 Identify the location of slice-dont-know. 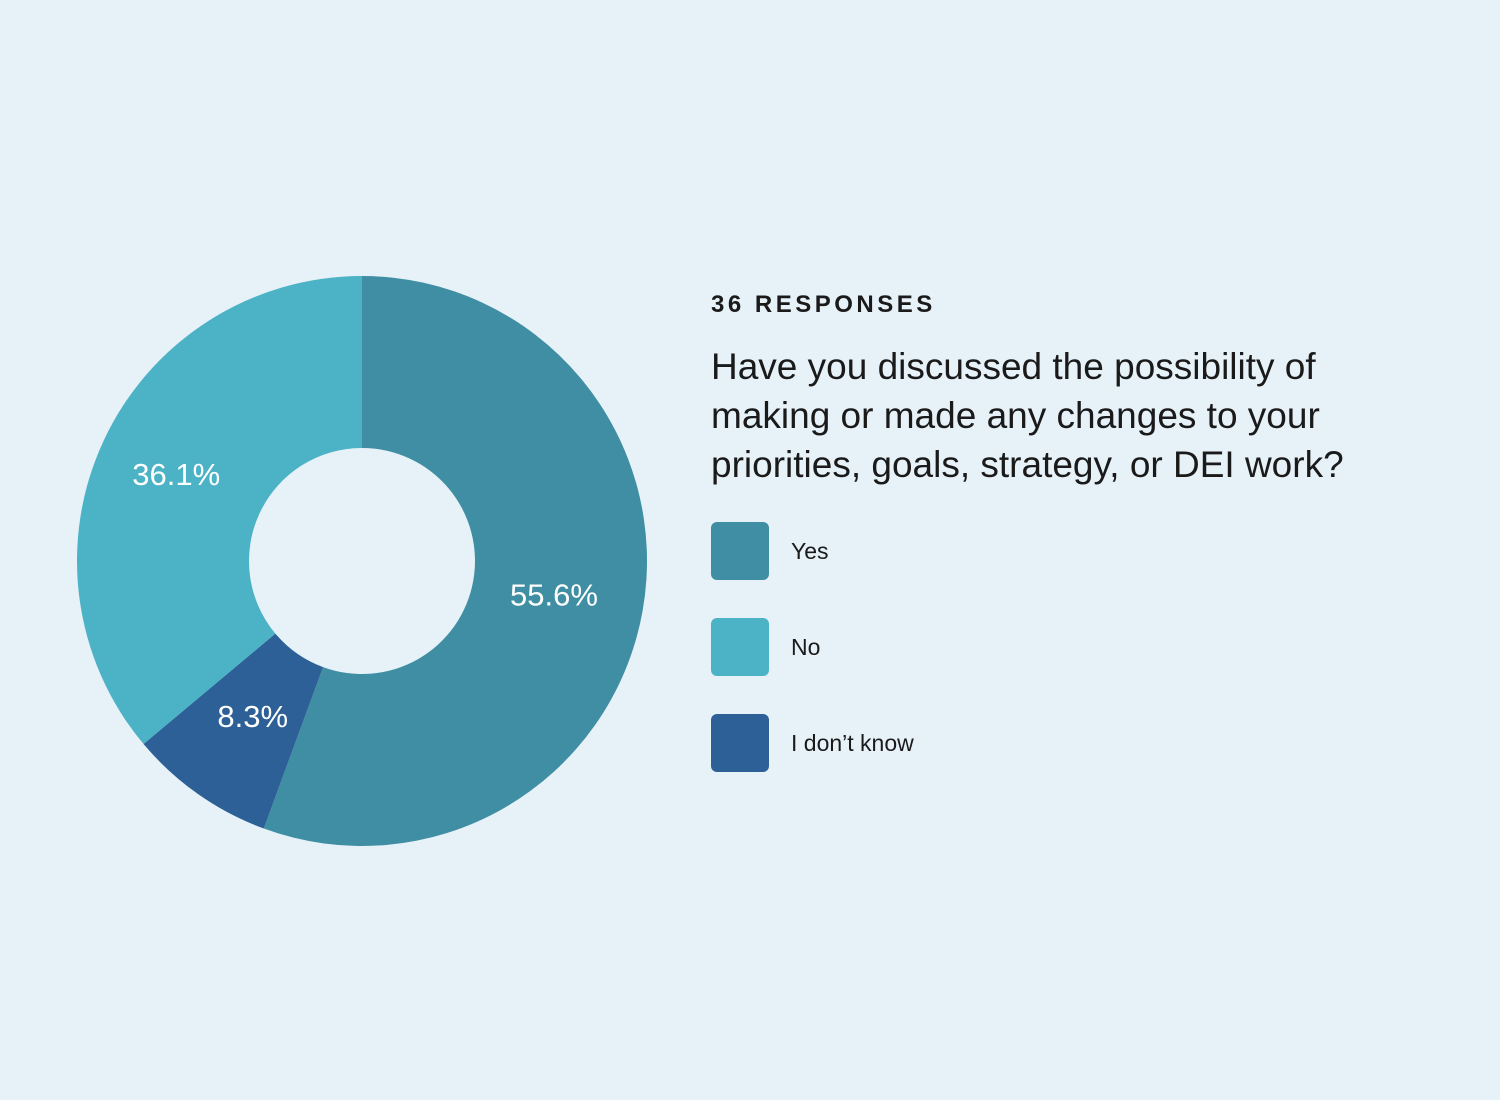
(233, 731).